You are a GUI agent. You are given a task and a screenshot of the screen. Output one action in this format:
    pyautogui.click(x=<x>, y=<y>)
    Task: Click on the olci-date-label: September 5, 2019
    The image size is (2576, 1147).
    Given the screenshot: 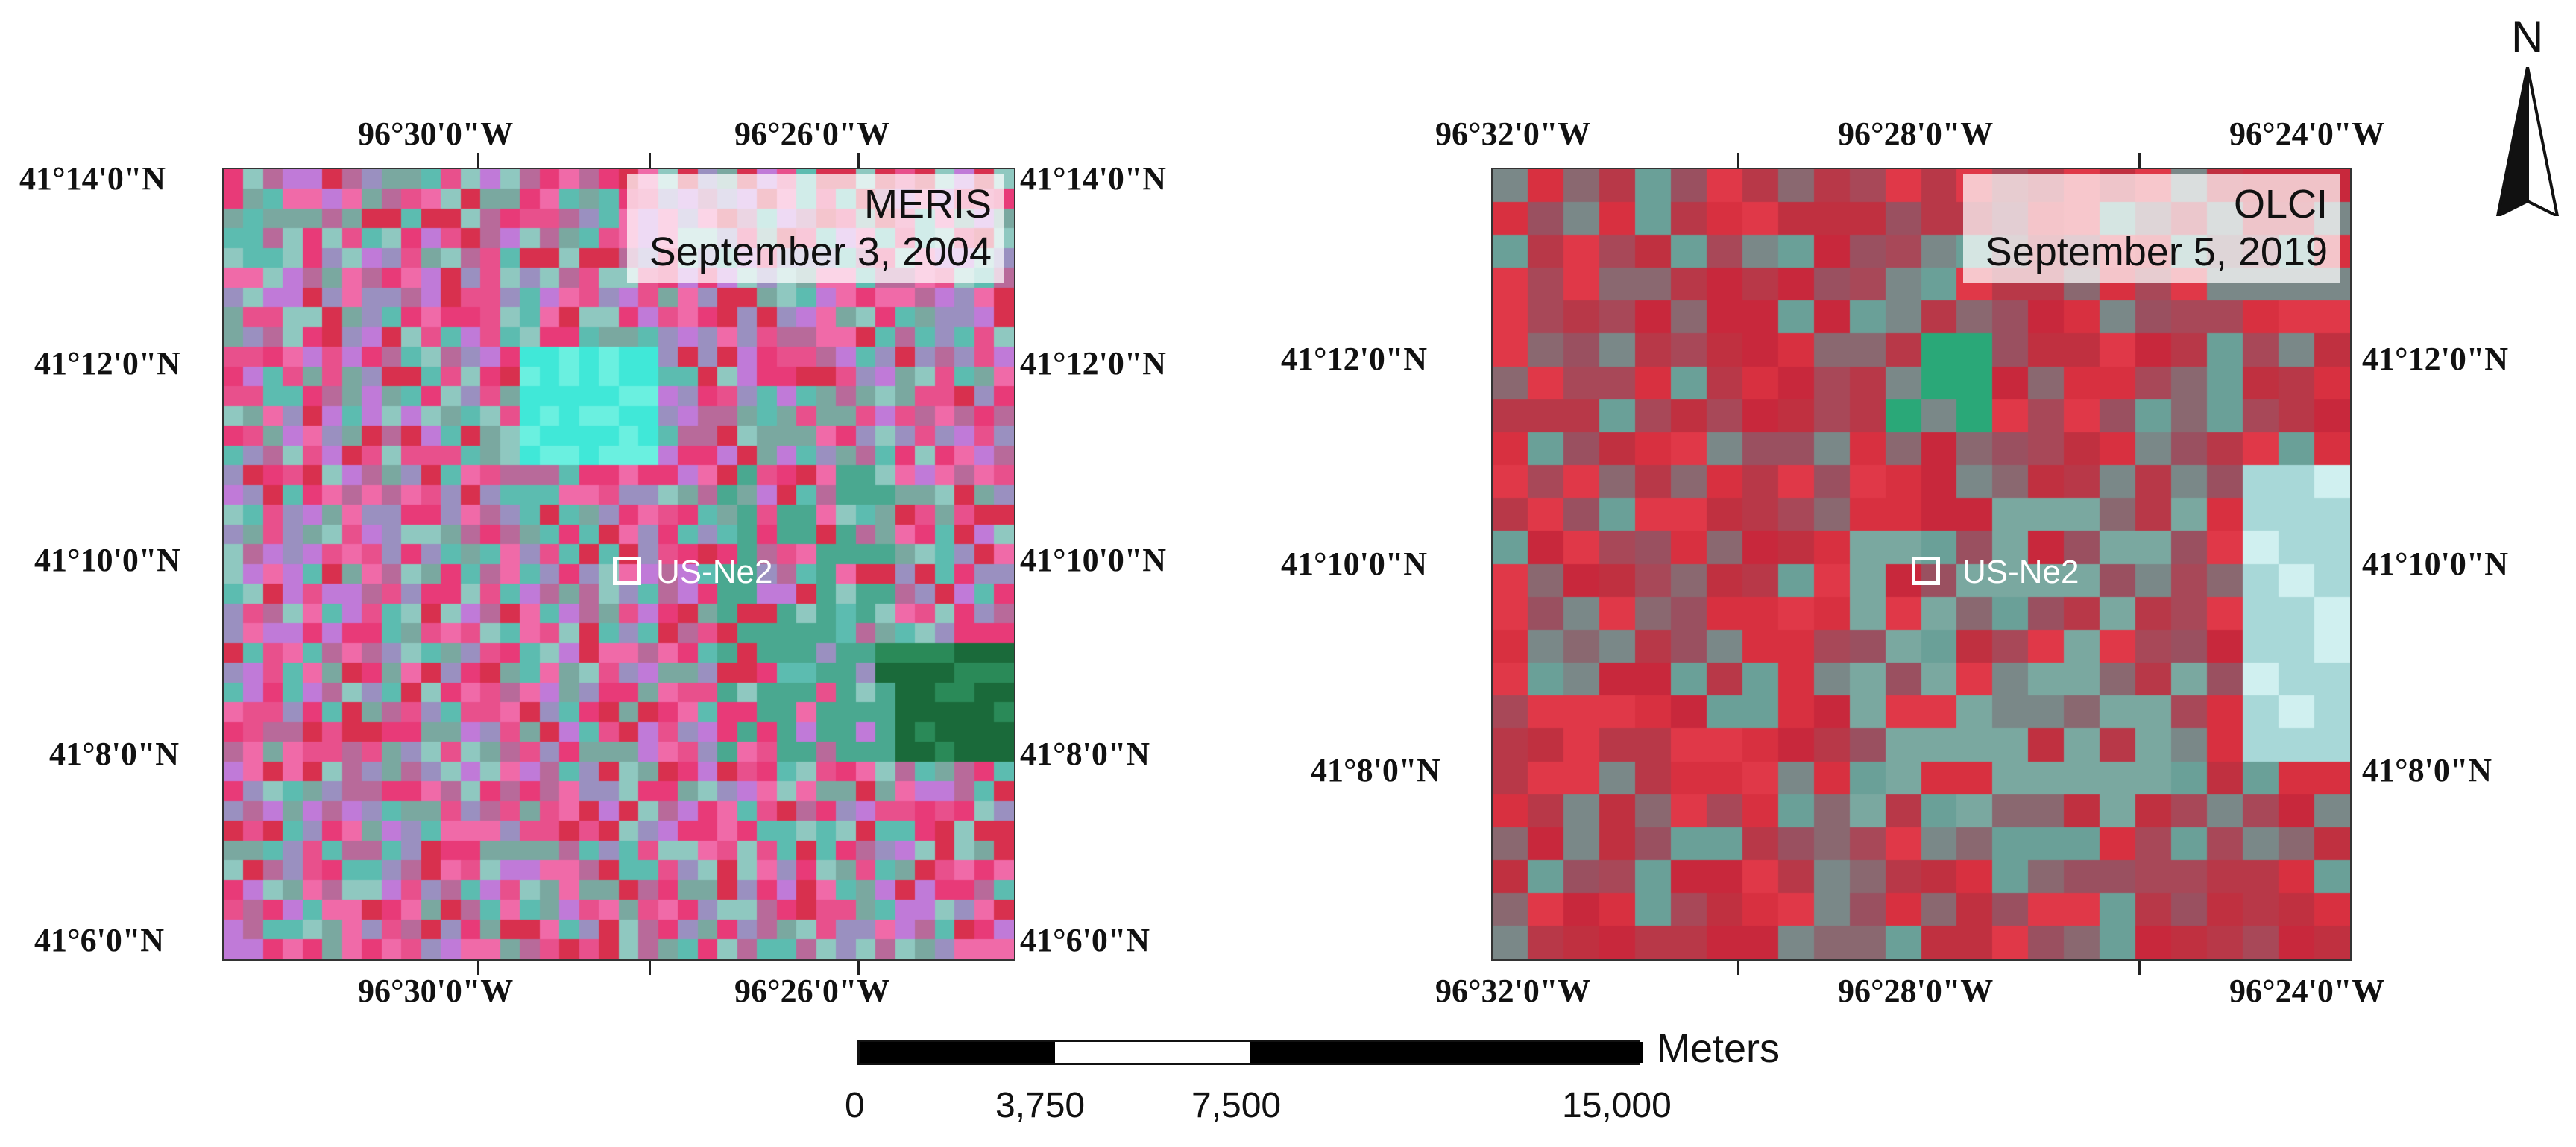 What is the action you would take?
    pyautogui.click(x=2156, y=251)
    